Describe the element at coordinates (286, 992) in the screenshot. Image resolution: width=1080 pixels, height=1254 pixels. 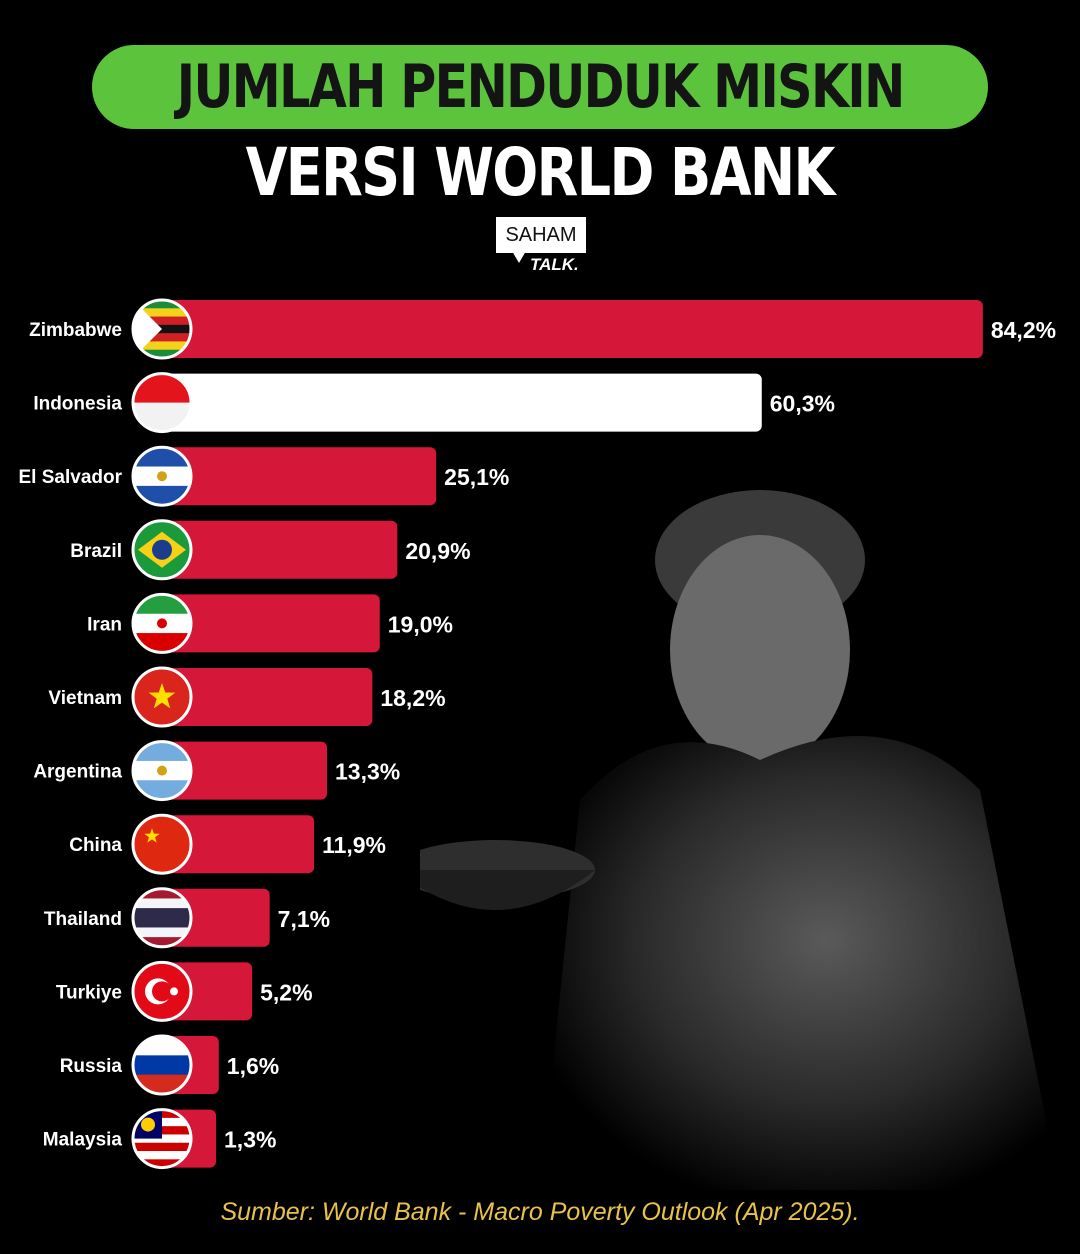
I see `data-label: 5,2%` at that location.